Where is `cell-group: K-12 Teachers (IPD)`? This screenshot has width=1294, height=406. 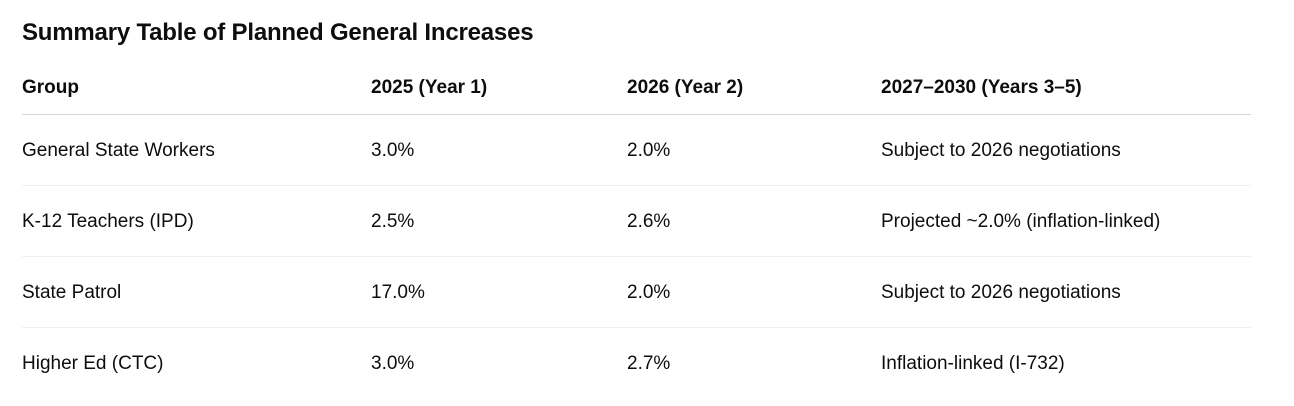
cell-group: K-12 Teachers (IPD) is located at coordinates (196, 221).